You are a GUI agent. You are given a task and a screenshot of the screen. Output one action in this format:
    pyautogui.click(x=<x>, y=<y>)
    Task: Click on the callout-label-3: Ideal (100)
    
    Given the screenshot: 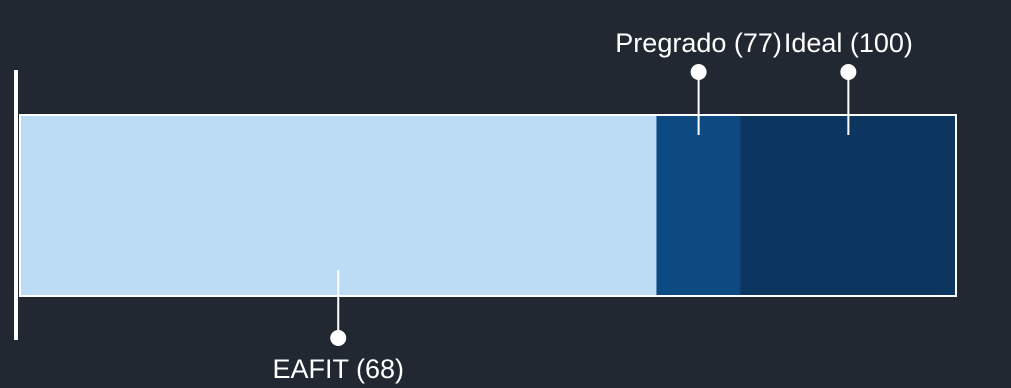 What is the action you would take?
    pyautogui.click(x=848, y=43)
    